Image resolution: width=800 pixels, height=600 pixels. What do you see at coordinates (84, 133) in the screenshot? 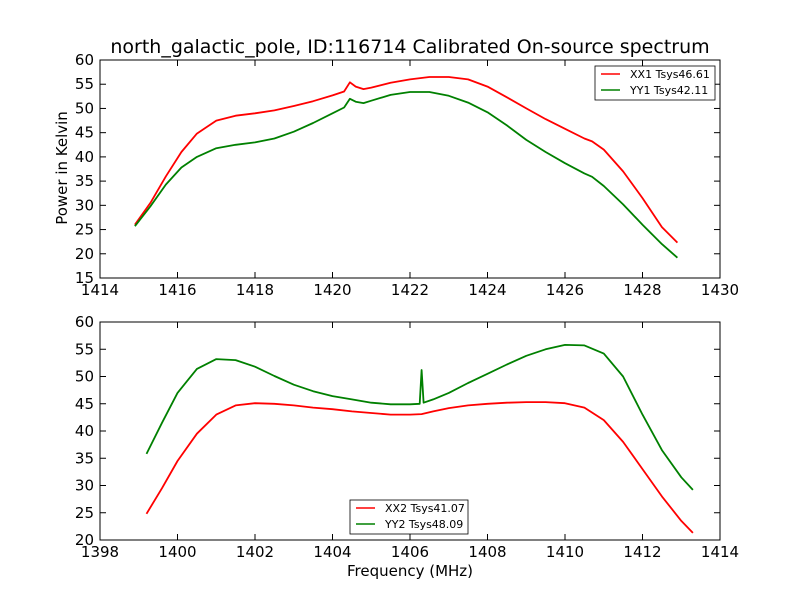
I see `top-ytick-label: 45` at bounding box center [84, 133].